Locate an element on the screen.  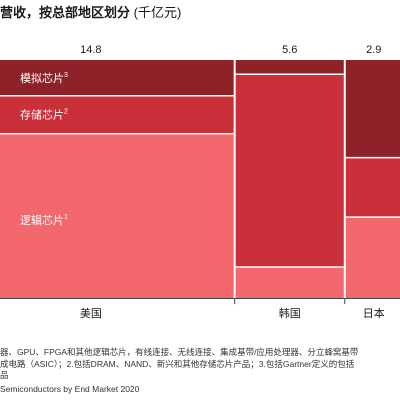
total-label: 2.9 is located at coordinates (373, 50).